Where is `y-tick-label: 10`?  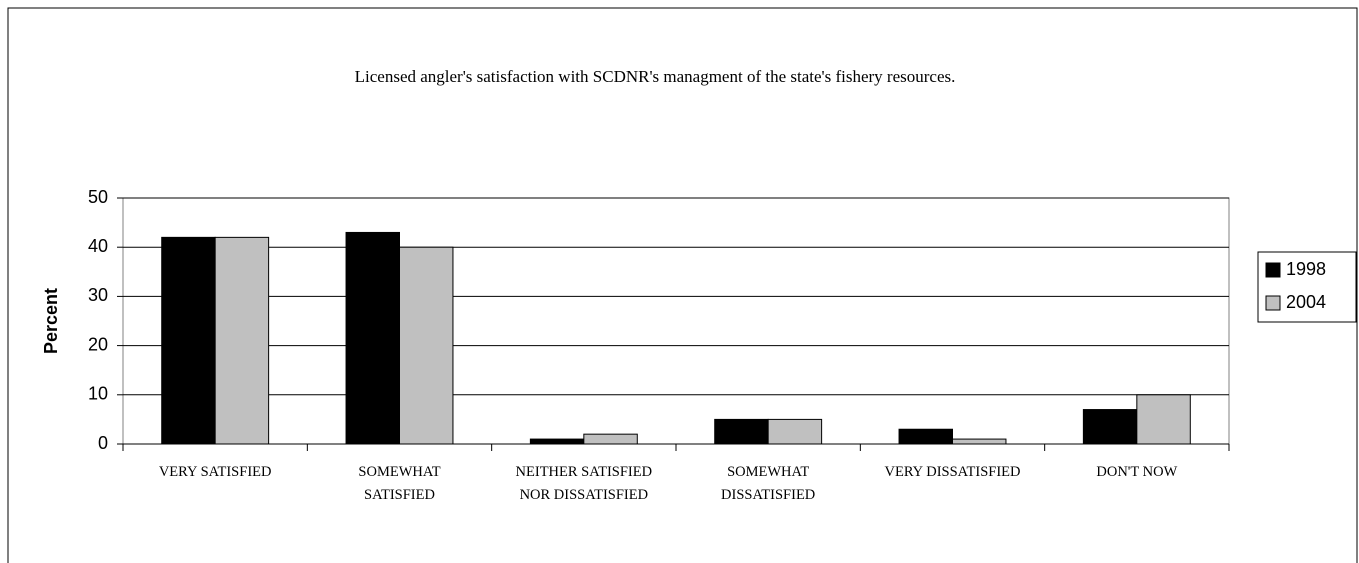
y-tick-label: 10 is located at coordinates (98, 394).